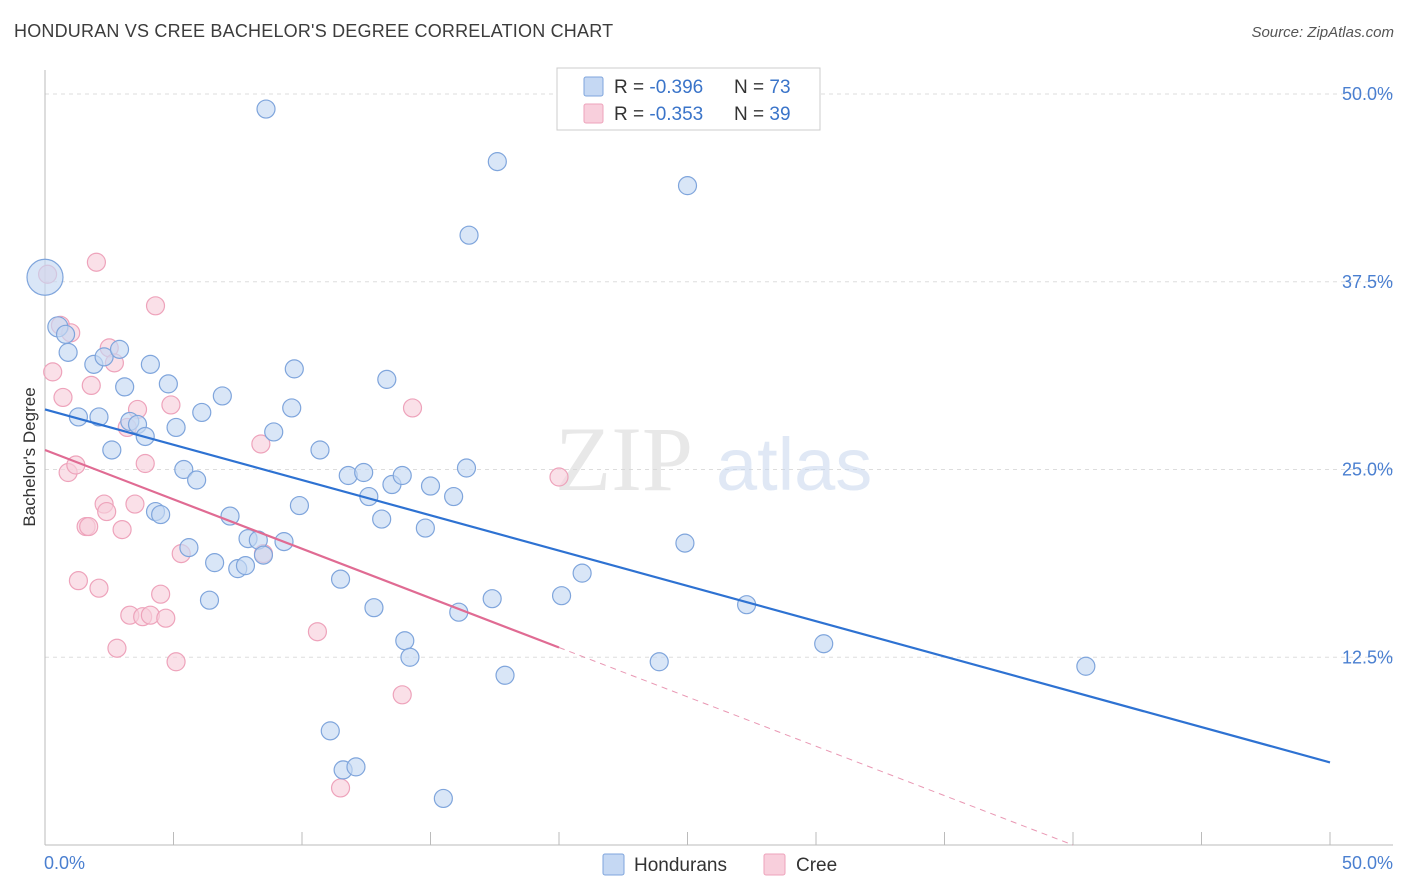  What do you see at coordinates (779, 87) in the screenshot?
I see `legend-n-value: 73` at bounding box center [779, 87].